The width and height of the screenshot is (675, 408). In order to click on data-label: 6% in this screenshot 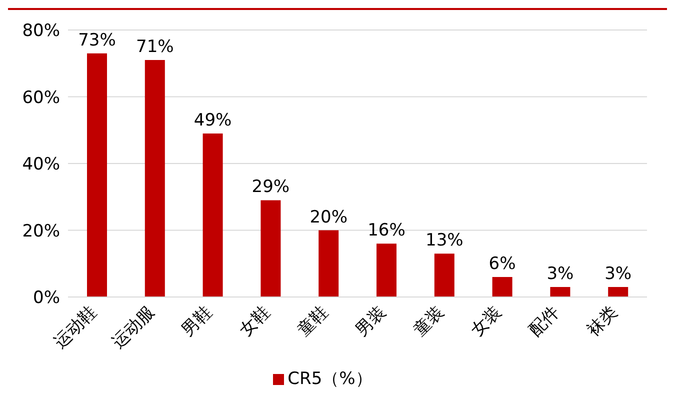, I will do `click(502, 264)`.